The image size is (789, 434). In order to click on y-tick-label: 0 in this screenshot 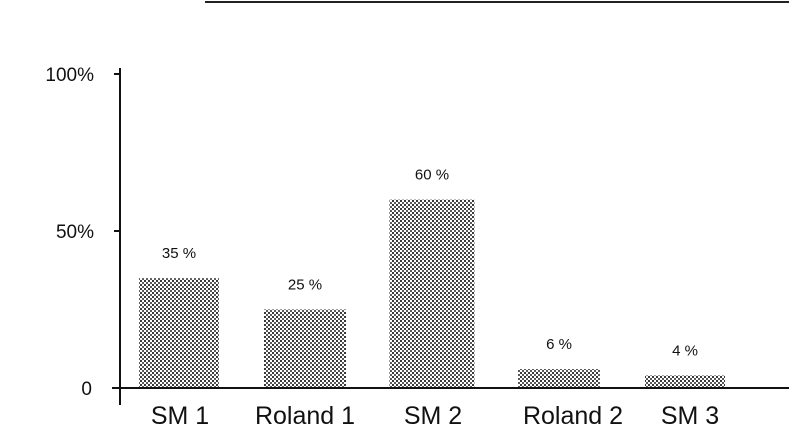, I will do `click(86, 389)`.